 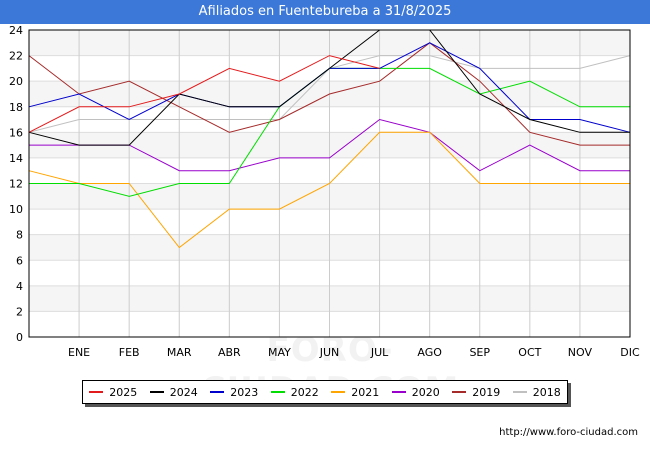 What do you see at coordinates (19, 286) in the screenshot?
I see `y-tick-label: 4` at bounding box center [19, 286].